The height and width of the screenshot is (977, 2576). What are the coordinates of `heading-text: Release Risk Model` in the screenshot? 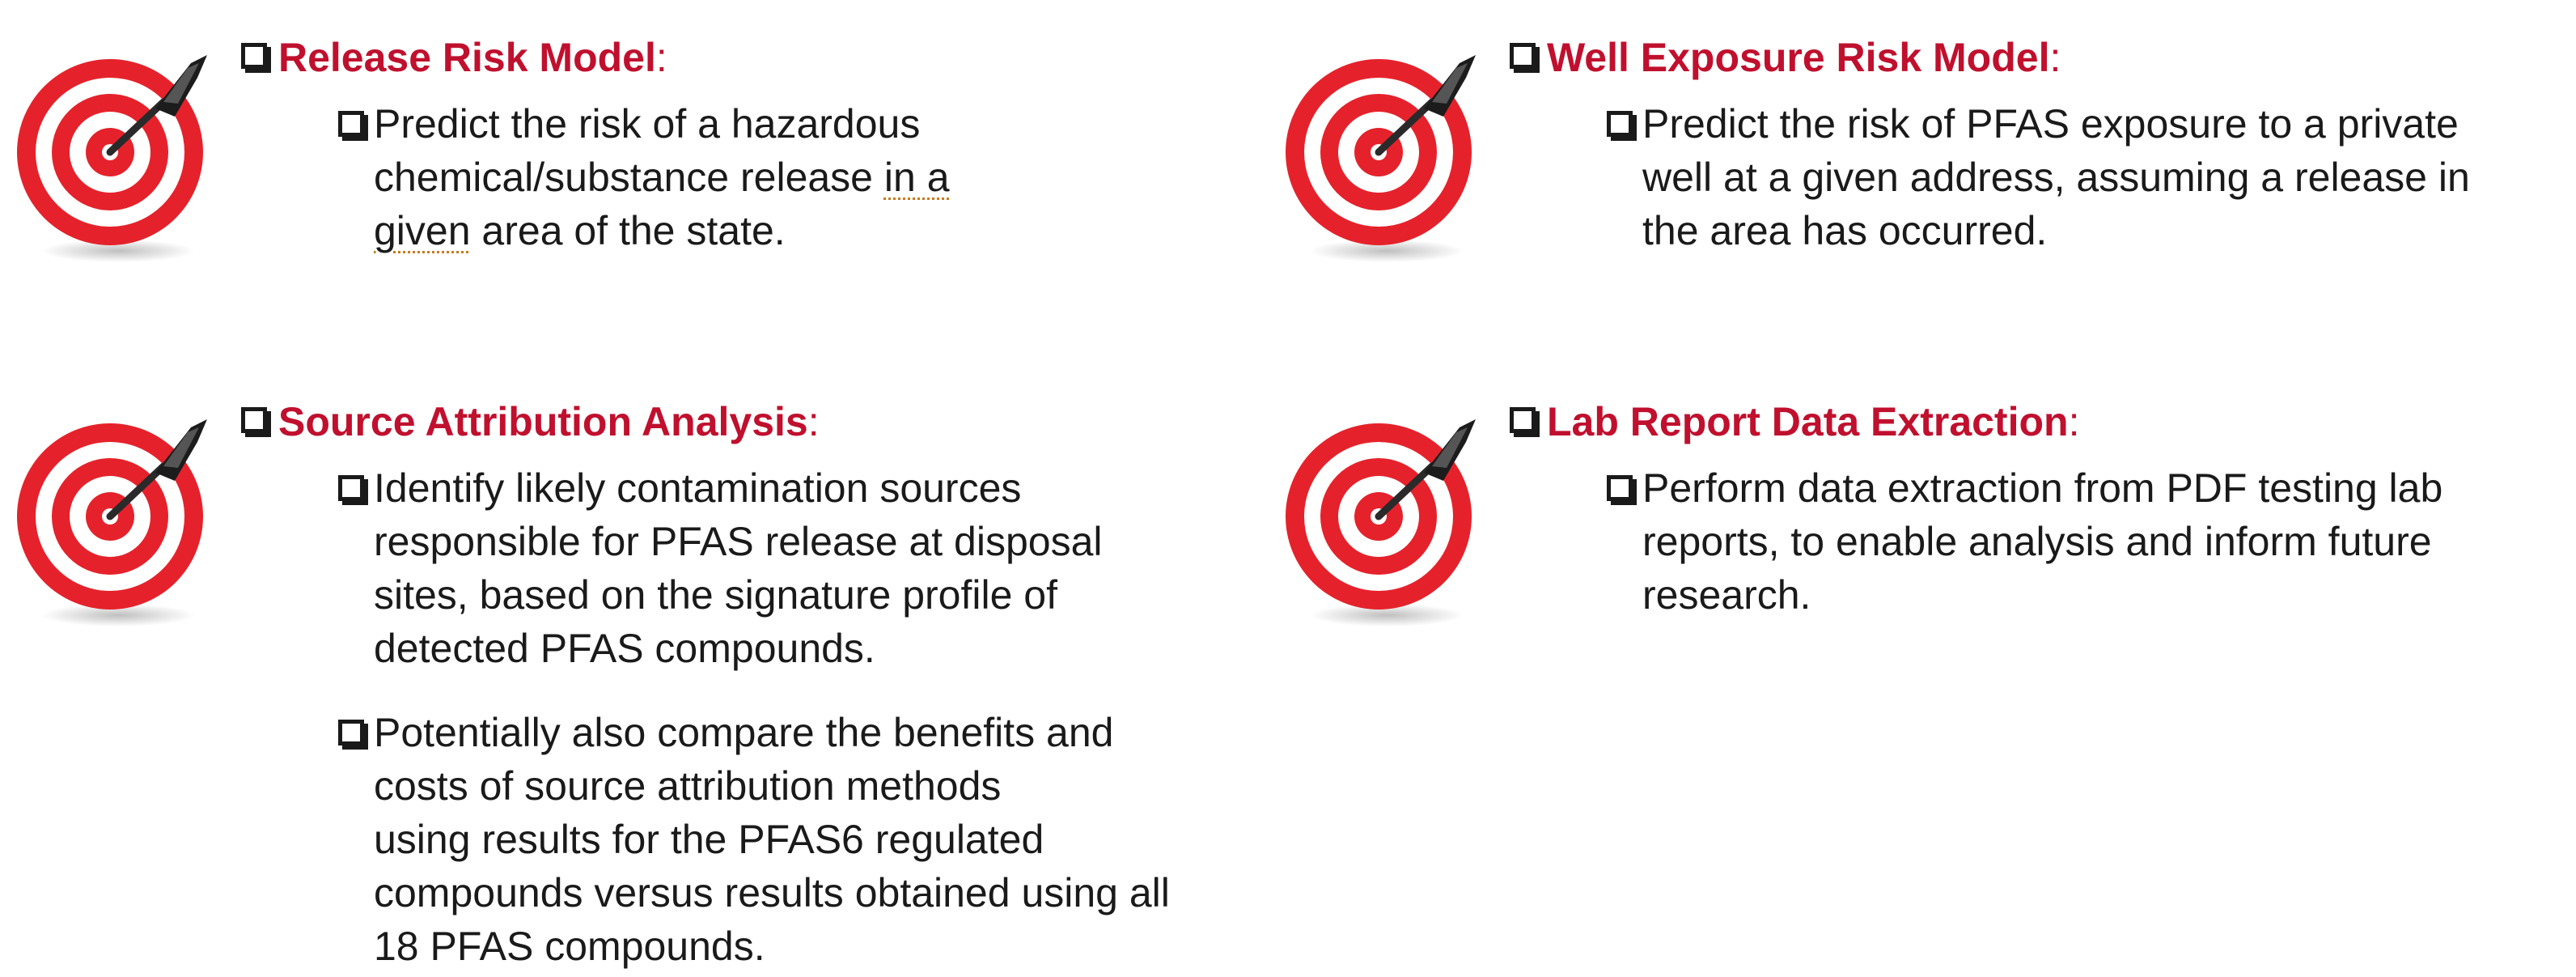 It's located at (467, 57).